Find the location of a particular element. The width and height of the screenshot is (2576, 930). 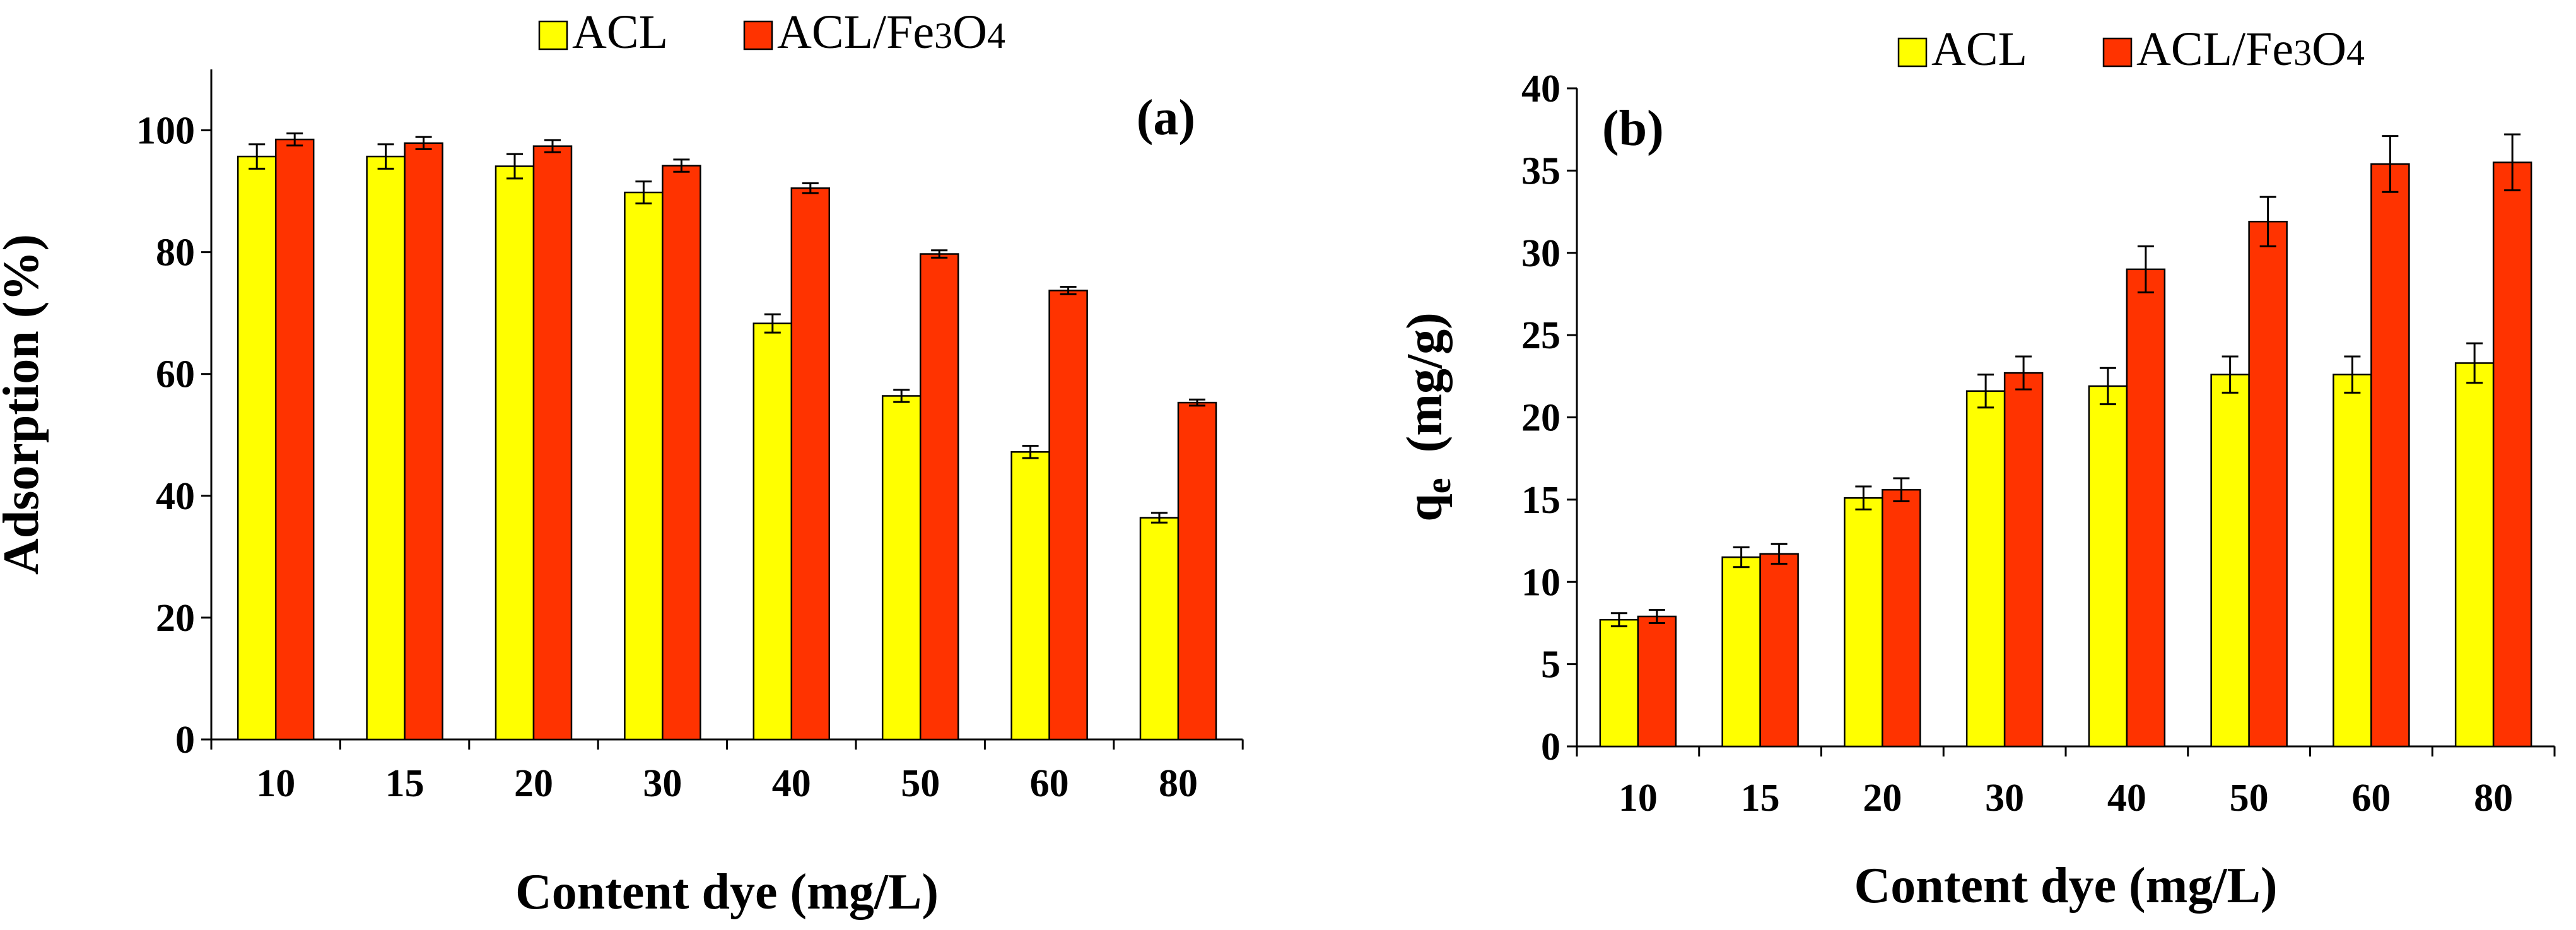

y-tick-label: 60 is located at coordinates (175, 375).